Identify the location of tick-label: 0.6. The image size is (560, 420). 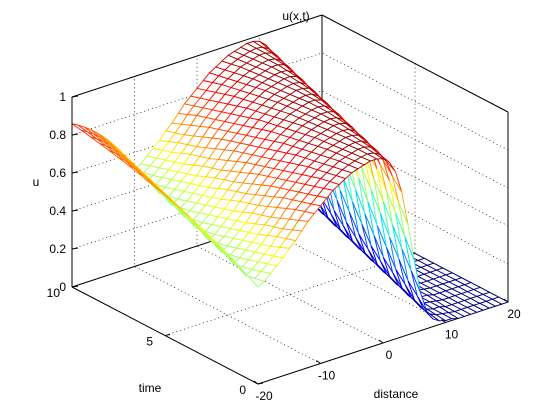
(57, 173).